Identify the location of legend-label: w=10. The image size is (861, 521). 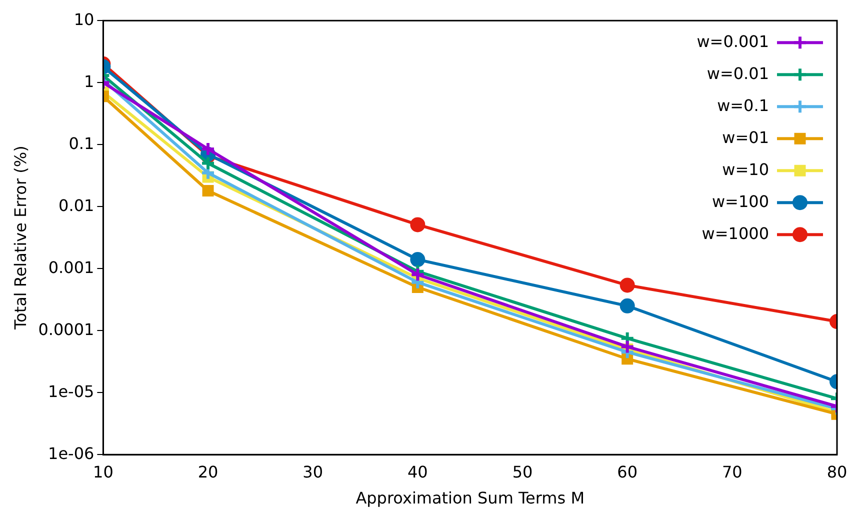
(745, 169).